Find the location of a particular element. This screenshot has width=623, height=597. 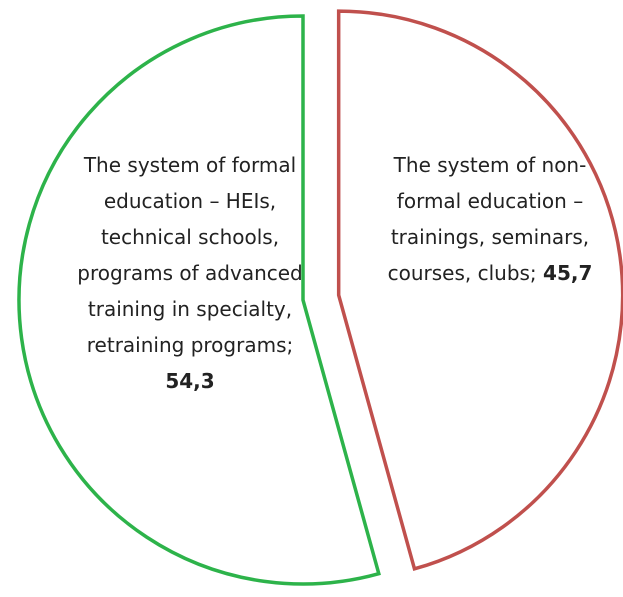

value-label: 45,7 is located at coordinates (568, 273).